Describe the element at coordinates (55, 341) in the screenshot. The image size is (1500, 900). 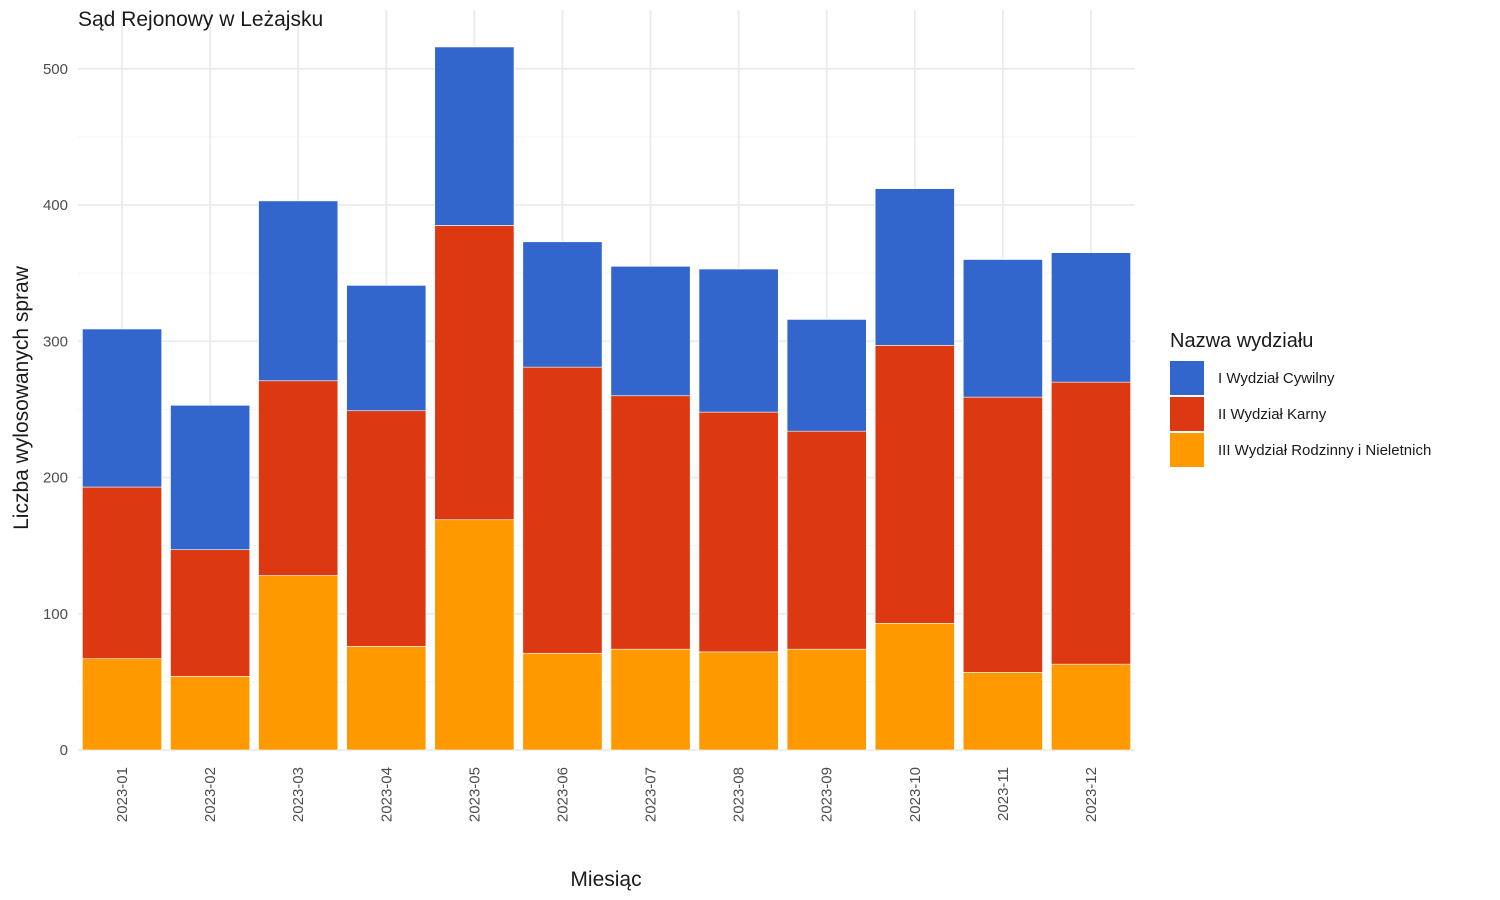
I see `y-tick-label: 300` at that location.